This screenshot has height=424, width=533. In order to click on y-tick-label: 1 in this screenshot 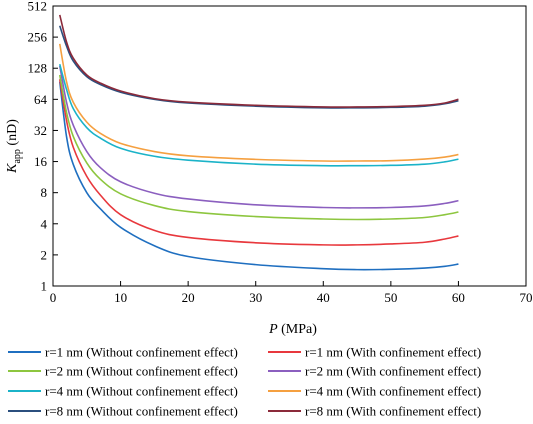, I will do `click(44, 286)`.